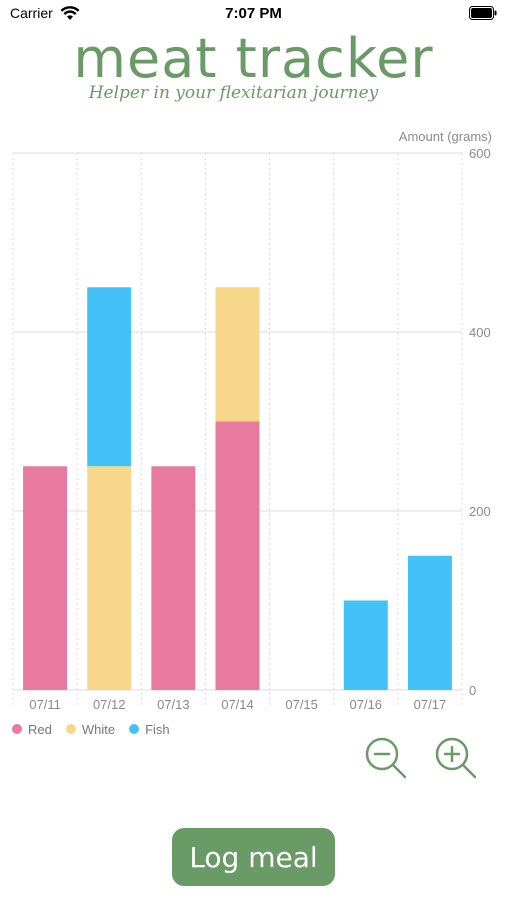 The height and width of the screenshot is (900, 507). I want to click on x-tick-label: 07/17, so click(430, 704).